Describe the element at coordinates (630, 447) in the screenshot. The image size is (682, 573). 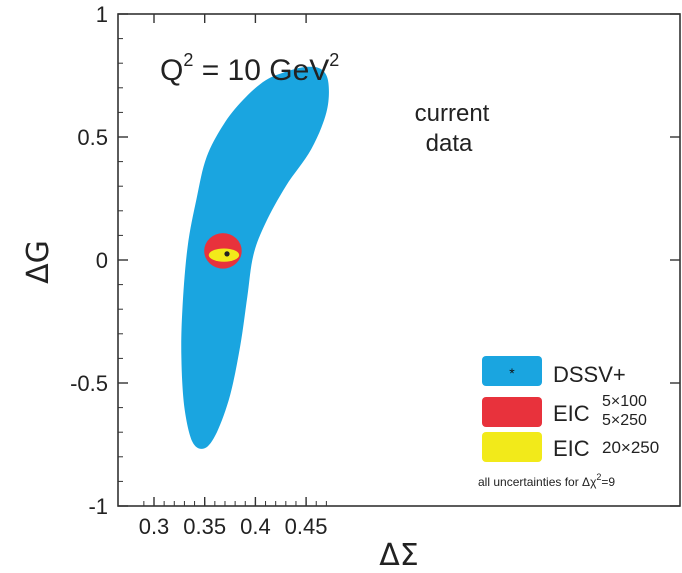
I see `legend-label-eic-high-sub: 20×250` at that location.